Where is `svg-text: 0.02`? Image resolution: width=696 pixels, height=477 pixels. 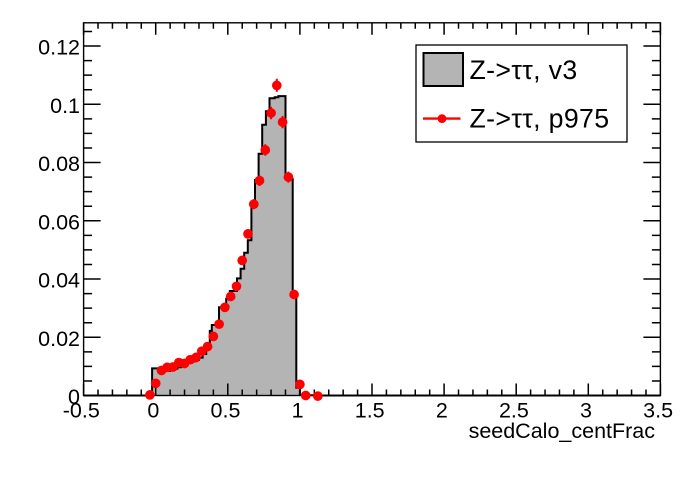
svg-text: 0.02 is located at coordinates (59, 339).